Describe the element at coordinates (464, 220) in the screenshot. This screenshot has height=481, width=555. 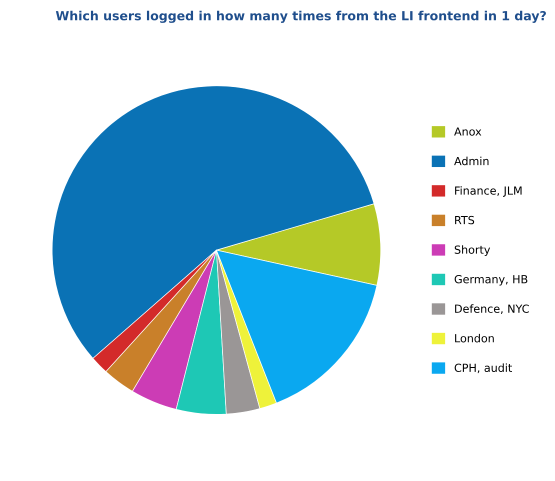
I see `legend-label: RTS` at that location.